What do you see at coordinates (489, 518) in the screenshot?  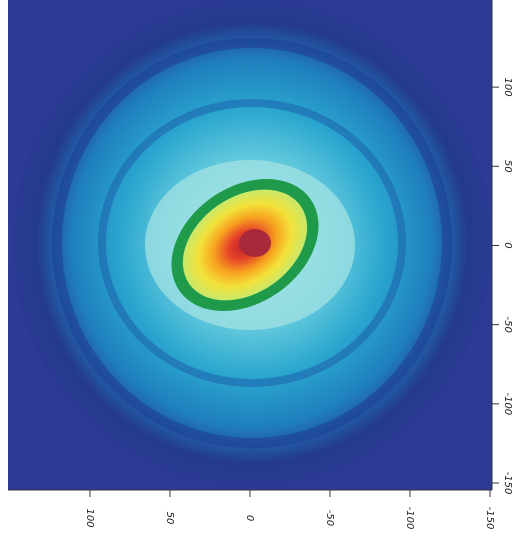 I see `x-tick-label: -150` at bounding box center [489, 518].